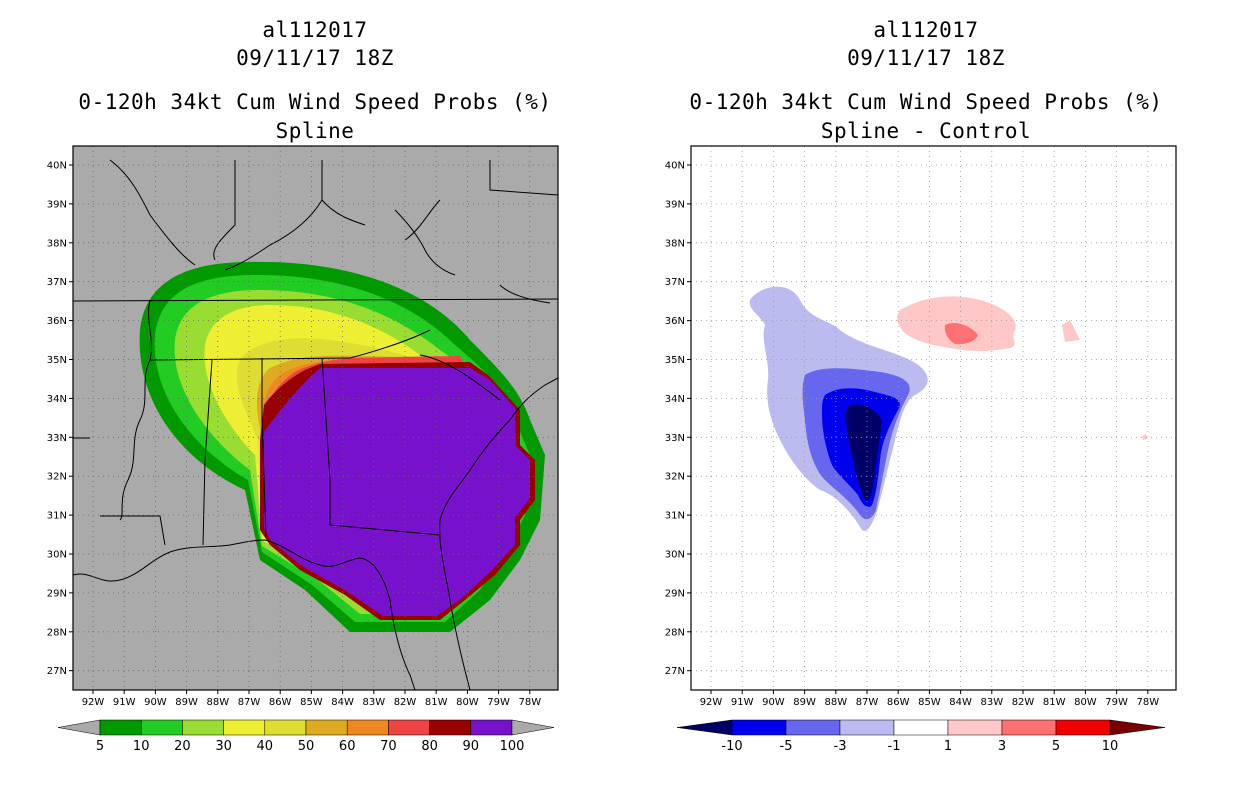 Image resolution: width=1236 pixels, height=800 pixels. What do you see at coordinates (804, 702) in the screenshot?
I see `lon-label: 89W` at bounding box center [804, 702].